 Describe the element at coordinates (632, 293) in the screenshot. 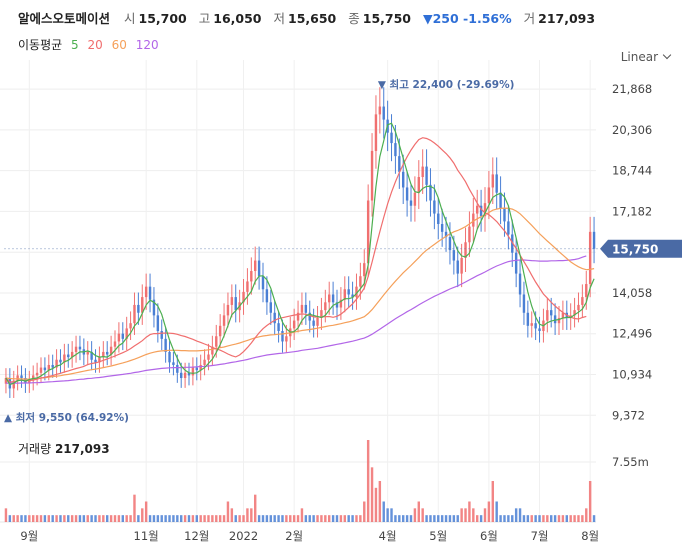

I see `y-tick-label: 14,058` at that location.